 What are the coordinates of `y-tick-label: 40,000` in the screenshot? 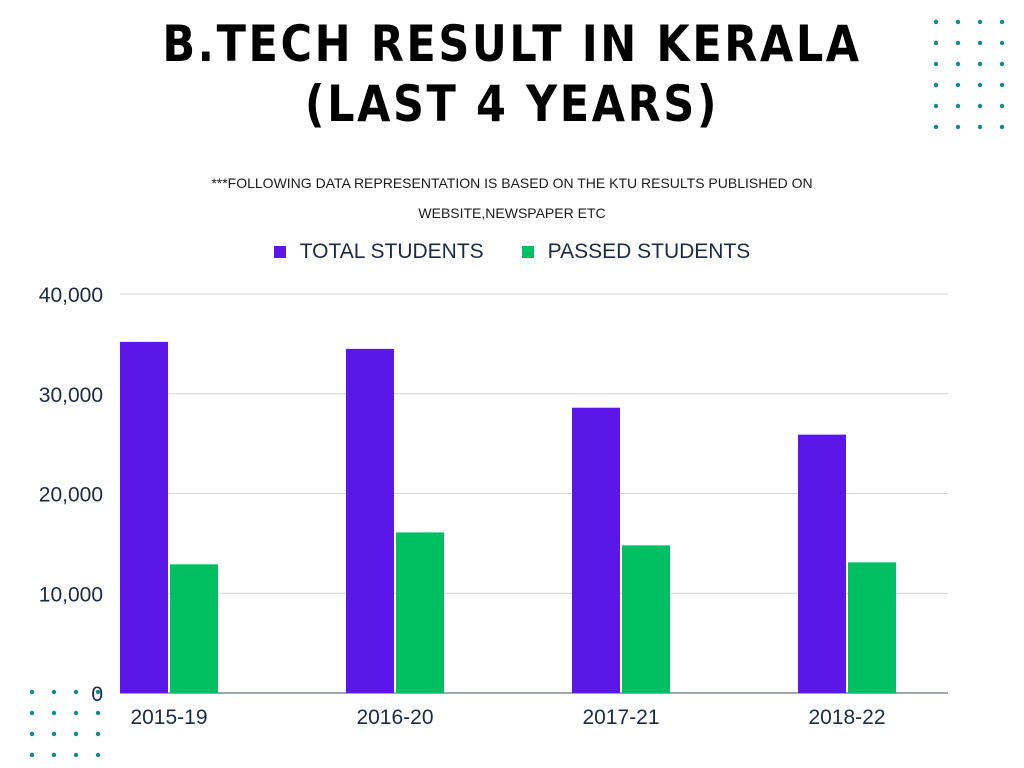 It's located at (71, 295).